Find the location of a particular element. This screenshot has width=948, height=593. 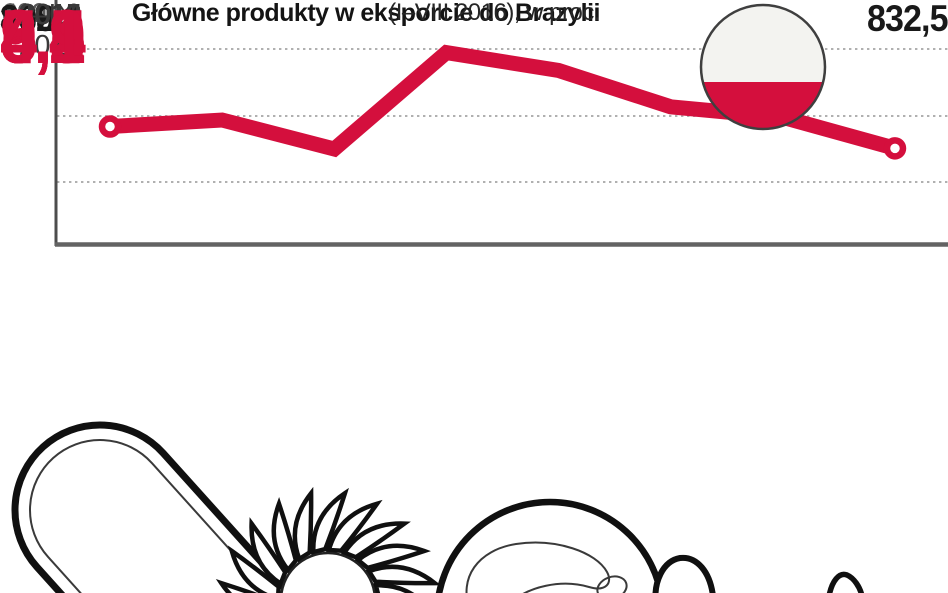

x-label-2017-period: I–IX is located at coordinates (50, 15).